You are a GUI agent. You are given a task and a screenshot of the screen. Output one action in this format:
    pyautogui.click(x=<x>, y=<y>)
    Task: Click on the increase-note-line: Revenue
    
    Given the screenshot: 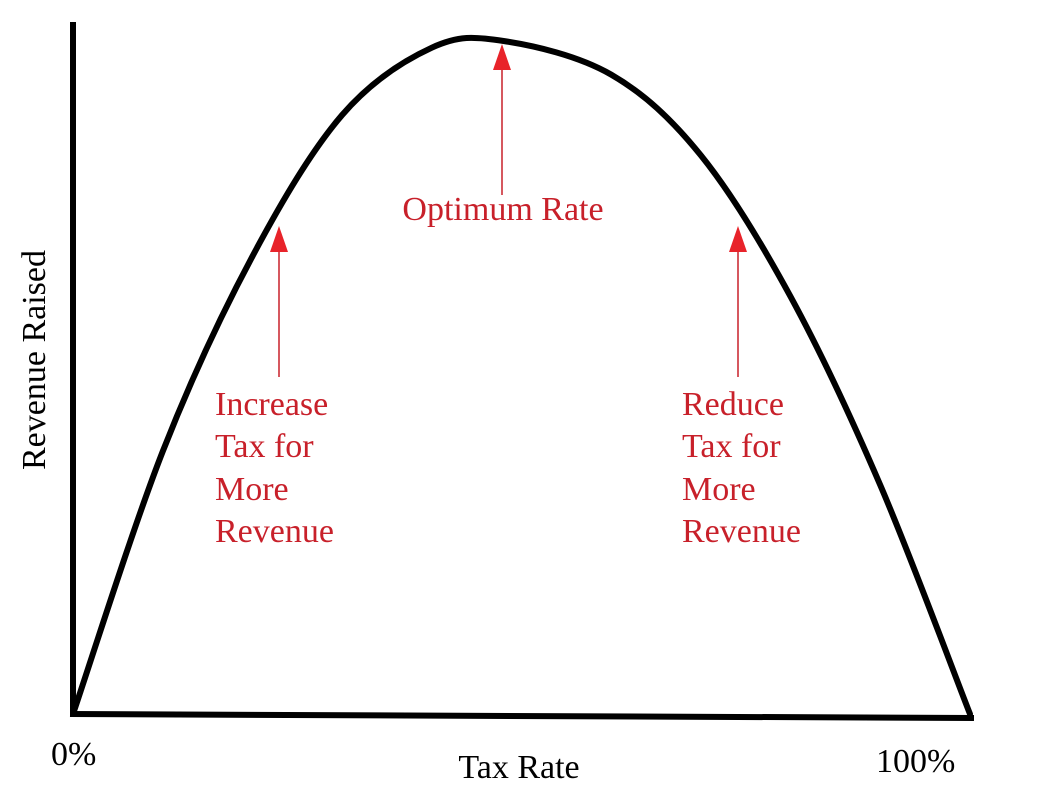 What is the action you would take?
    pyautogui.click(x=274, y=531)
    